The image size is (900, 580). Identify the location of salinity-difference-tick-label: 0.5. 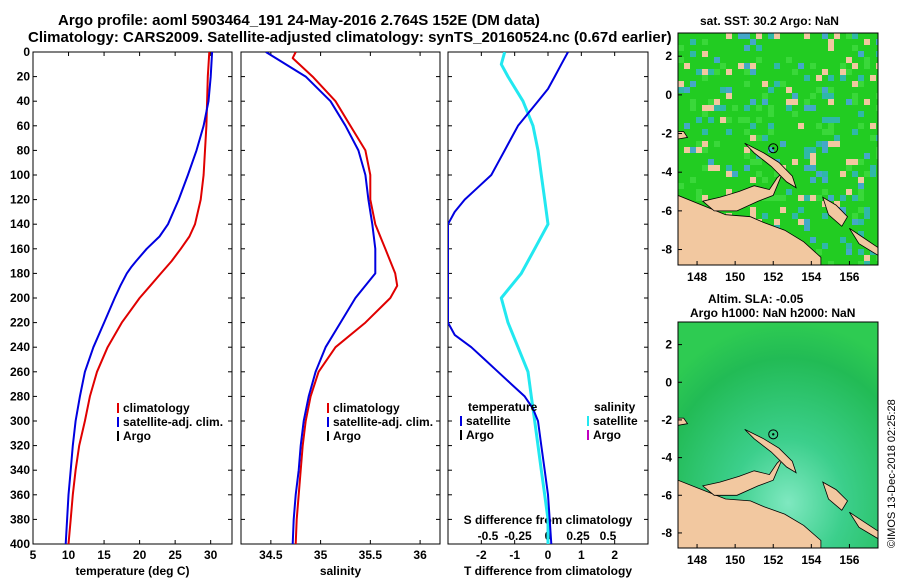
(608, 536).